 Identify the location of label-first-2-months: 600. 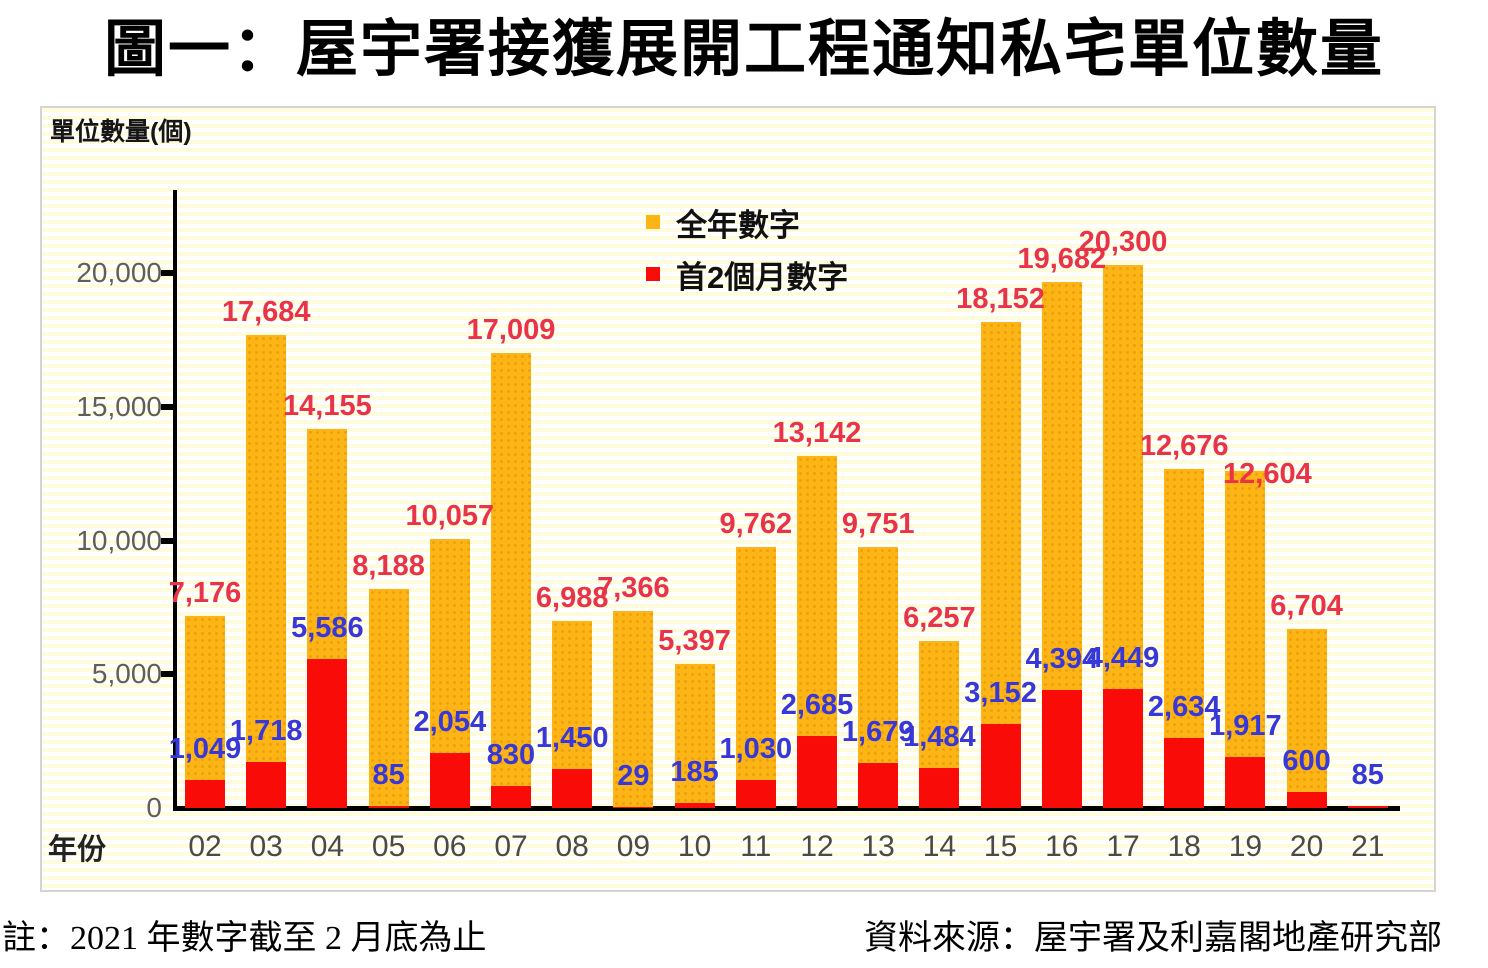
(1306, 761).